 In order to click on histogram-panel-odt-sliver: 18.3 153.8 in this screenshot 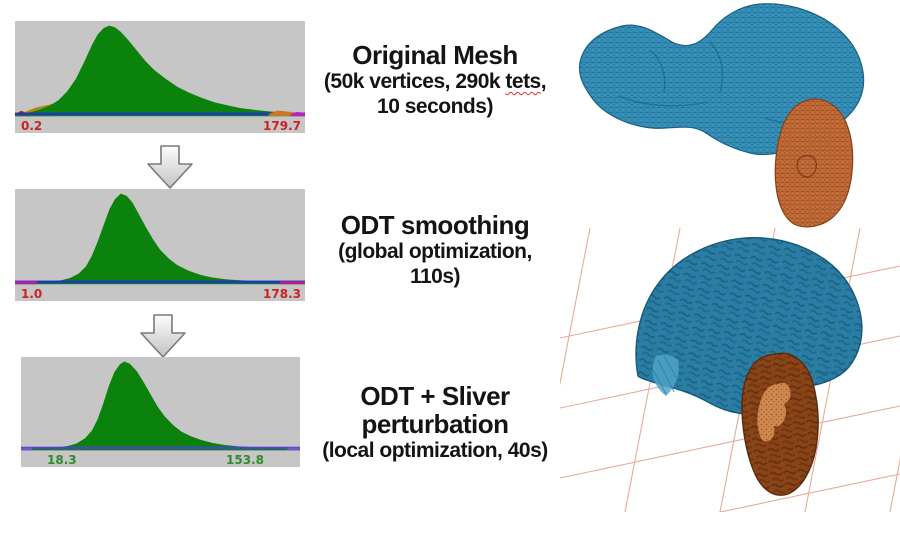, I will do `click(160, 412)`.